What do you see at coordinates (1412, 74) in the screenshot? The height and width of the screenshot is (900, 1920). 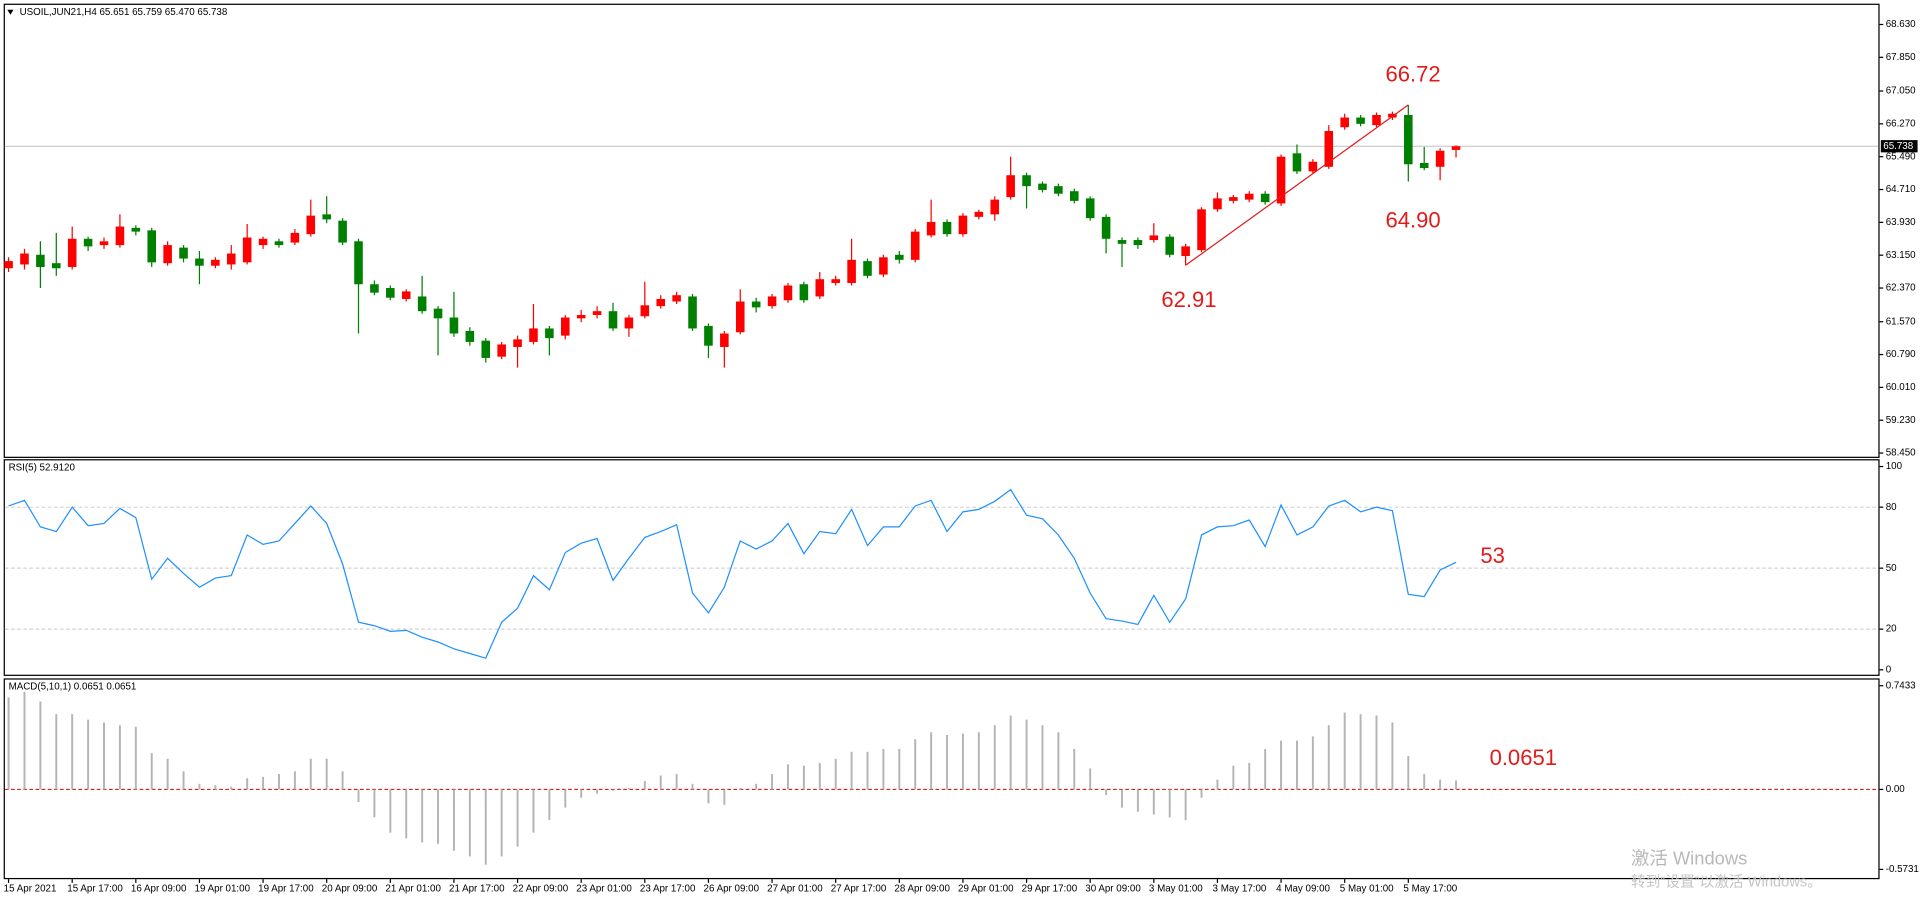 I see `annotation: 66.72` at bounding box center [1412, 74].